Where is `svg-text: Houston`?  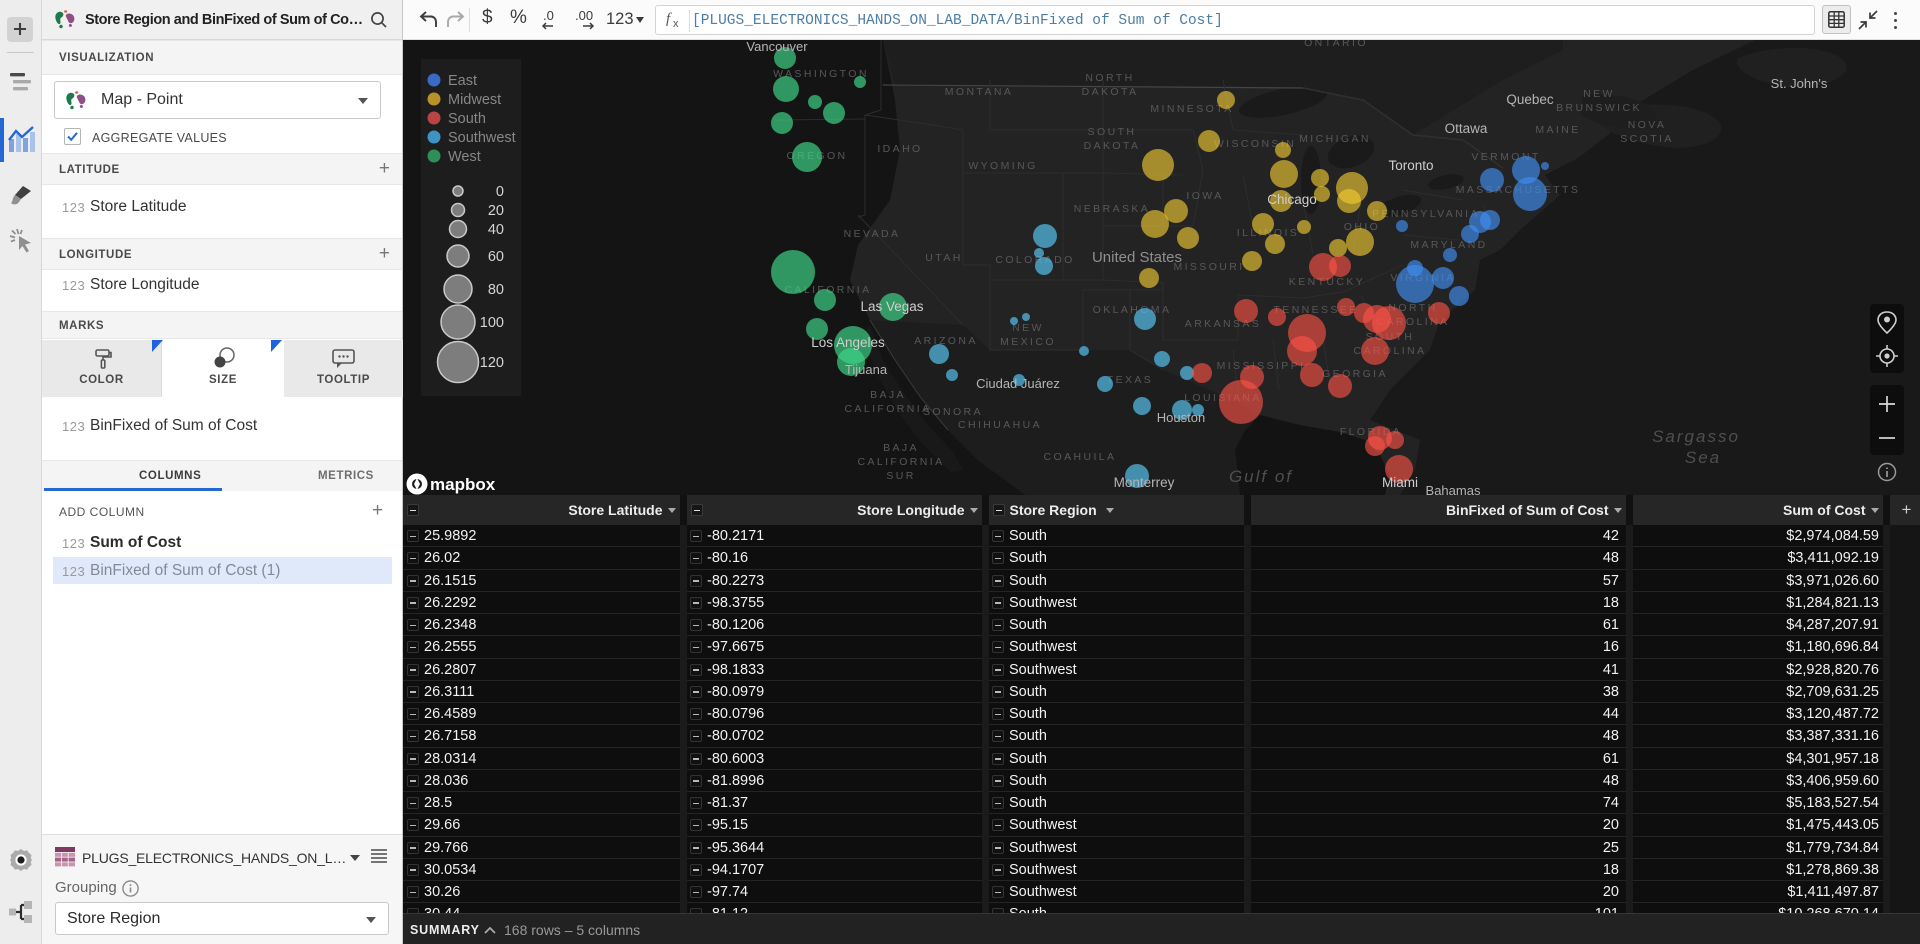 svg-text: Houston is located at coordinates (1181, 417).